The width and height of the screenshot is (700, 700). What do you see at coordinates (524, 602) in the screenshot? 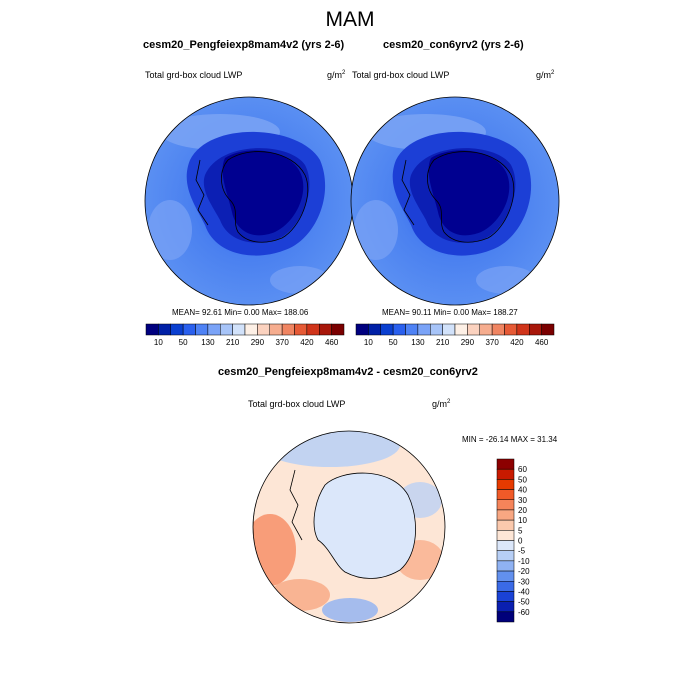
I see `diff-colorbar-tick-label: -50` at bounding box center [524, 602].